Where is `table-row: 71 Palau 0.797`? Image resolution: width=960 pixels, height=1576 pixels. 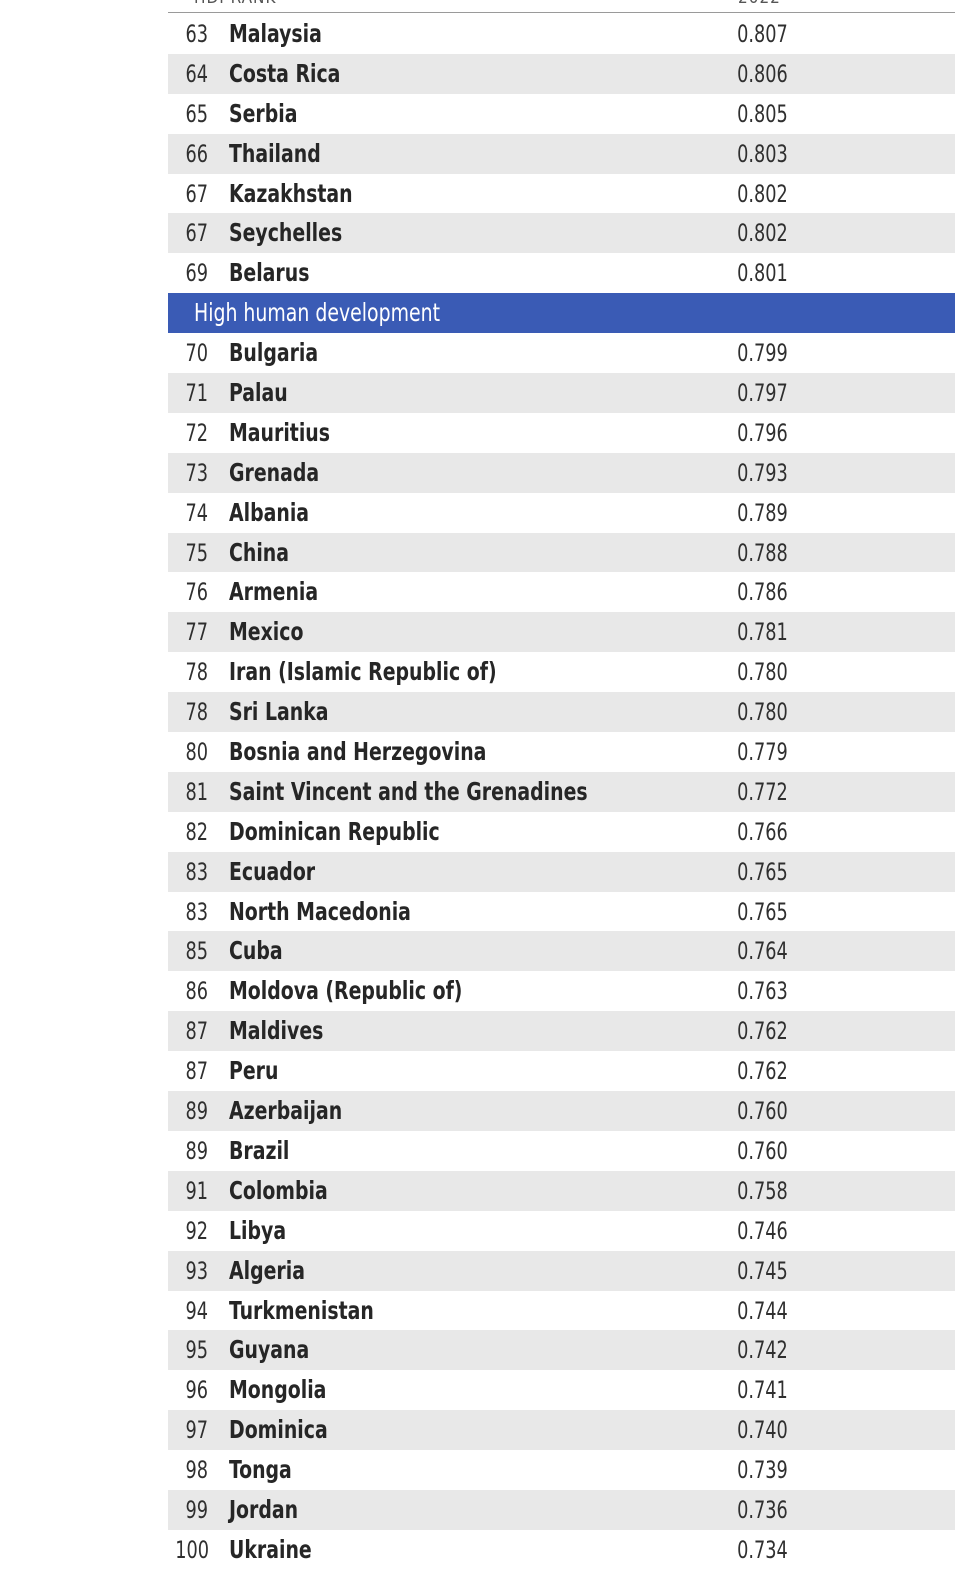
table-row: 71 Palau 0.797 is located at coordinates (561, 393).